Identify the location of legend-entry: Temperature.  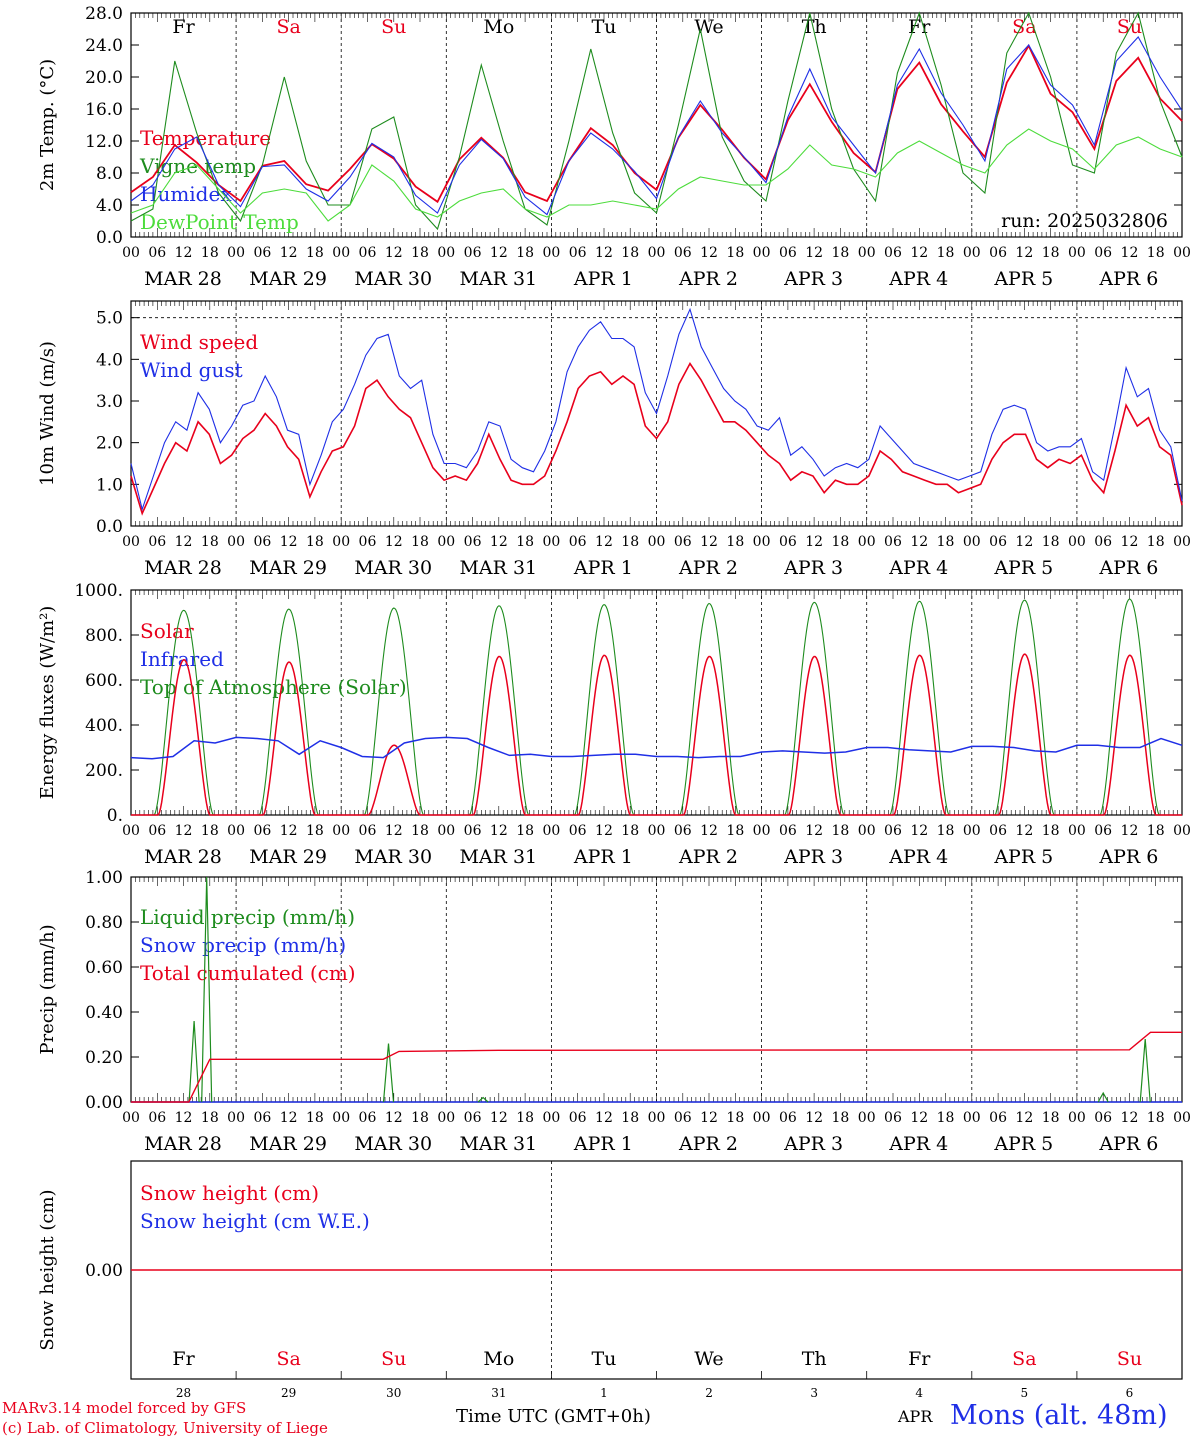
(205, 138).